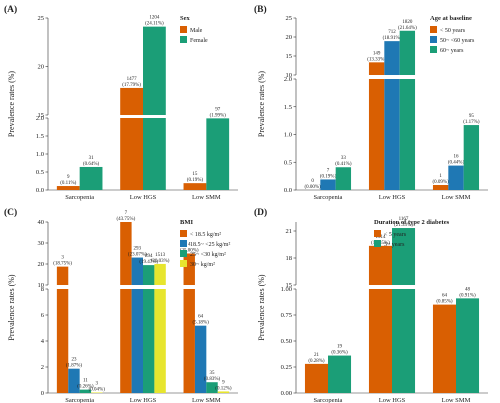  I want to click on data-label-count: 1204, so click(154, 18).